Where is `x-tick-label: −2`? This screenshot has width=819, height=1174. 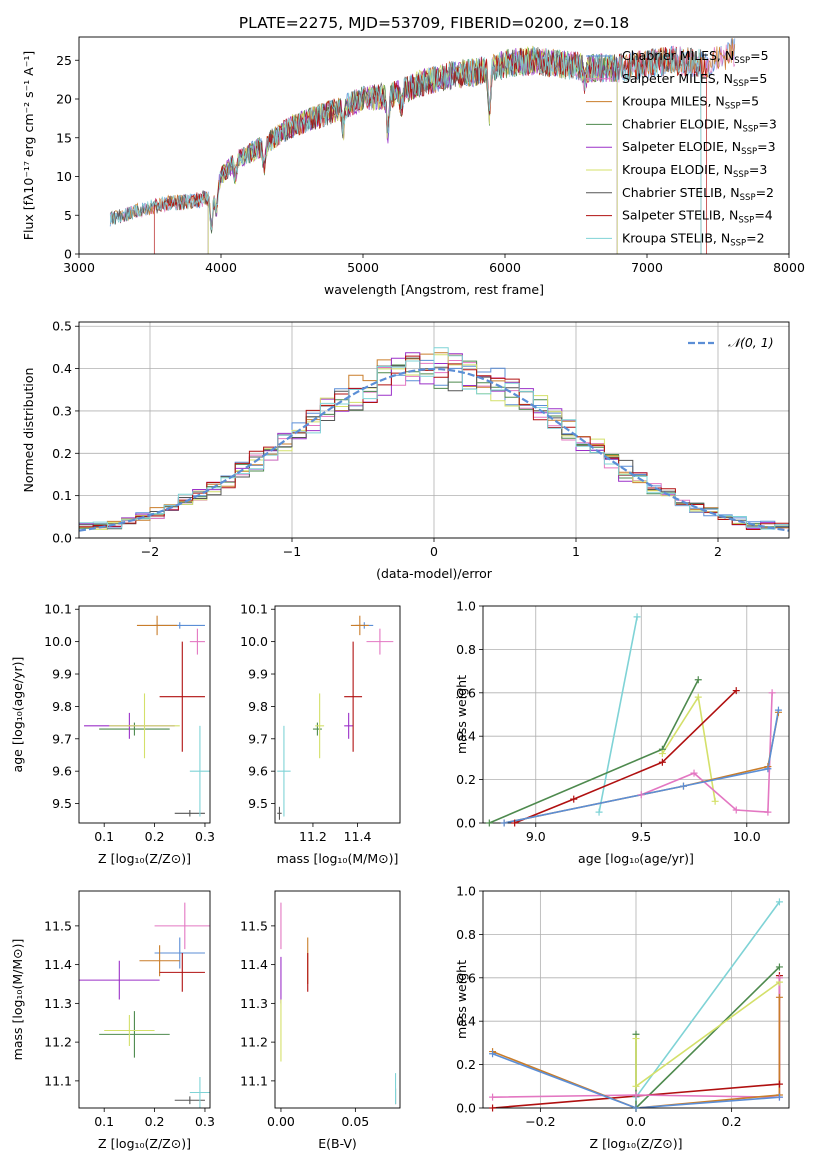 x-tick-label: −2 is located at coordinates (150, 551).